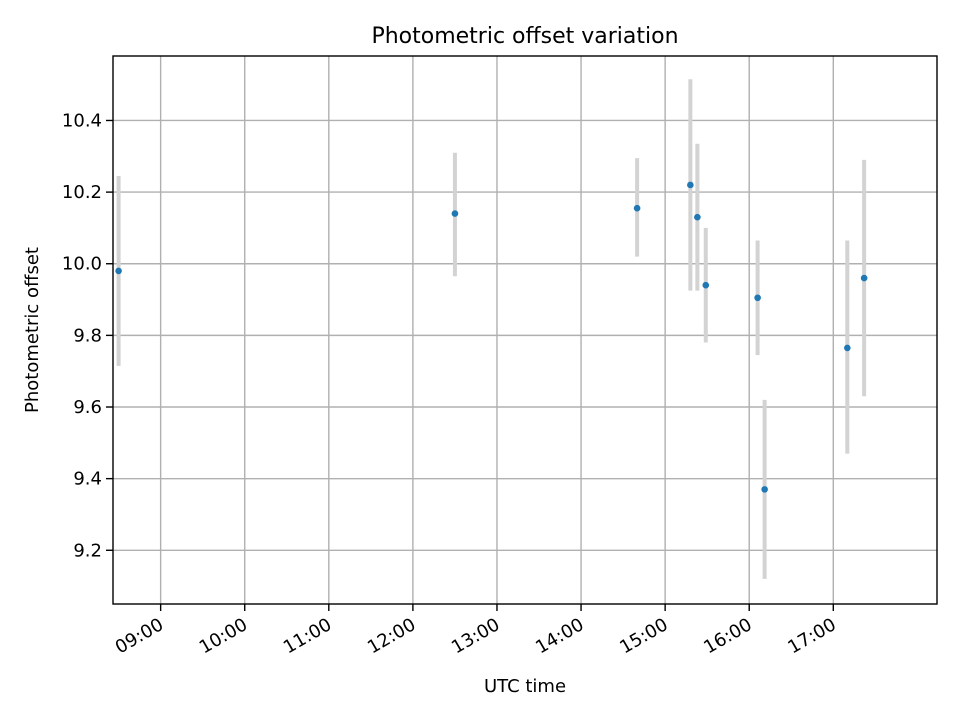  What do you see at coordinates (525, 686) in the screenshot?
I see `x-axis-label: UTC time` at bounding box center [525, 686].